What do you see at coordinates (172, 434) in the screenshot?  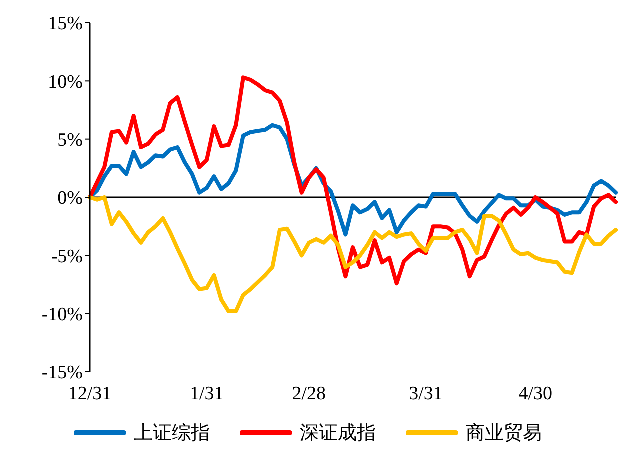 I see `legend-label: 上证综指` at bounding box center [172, 434].